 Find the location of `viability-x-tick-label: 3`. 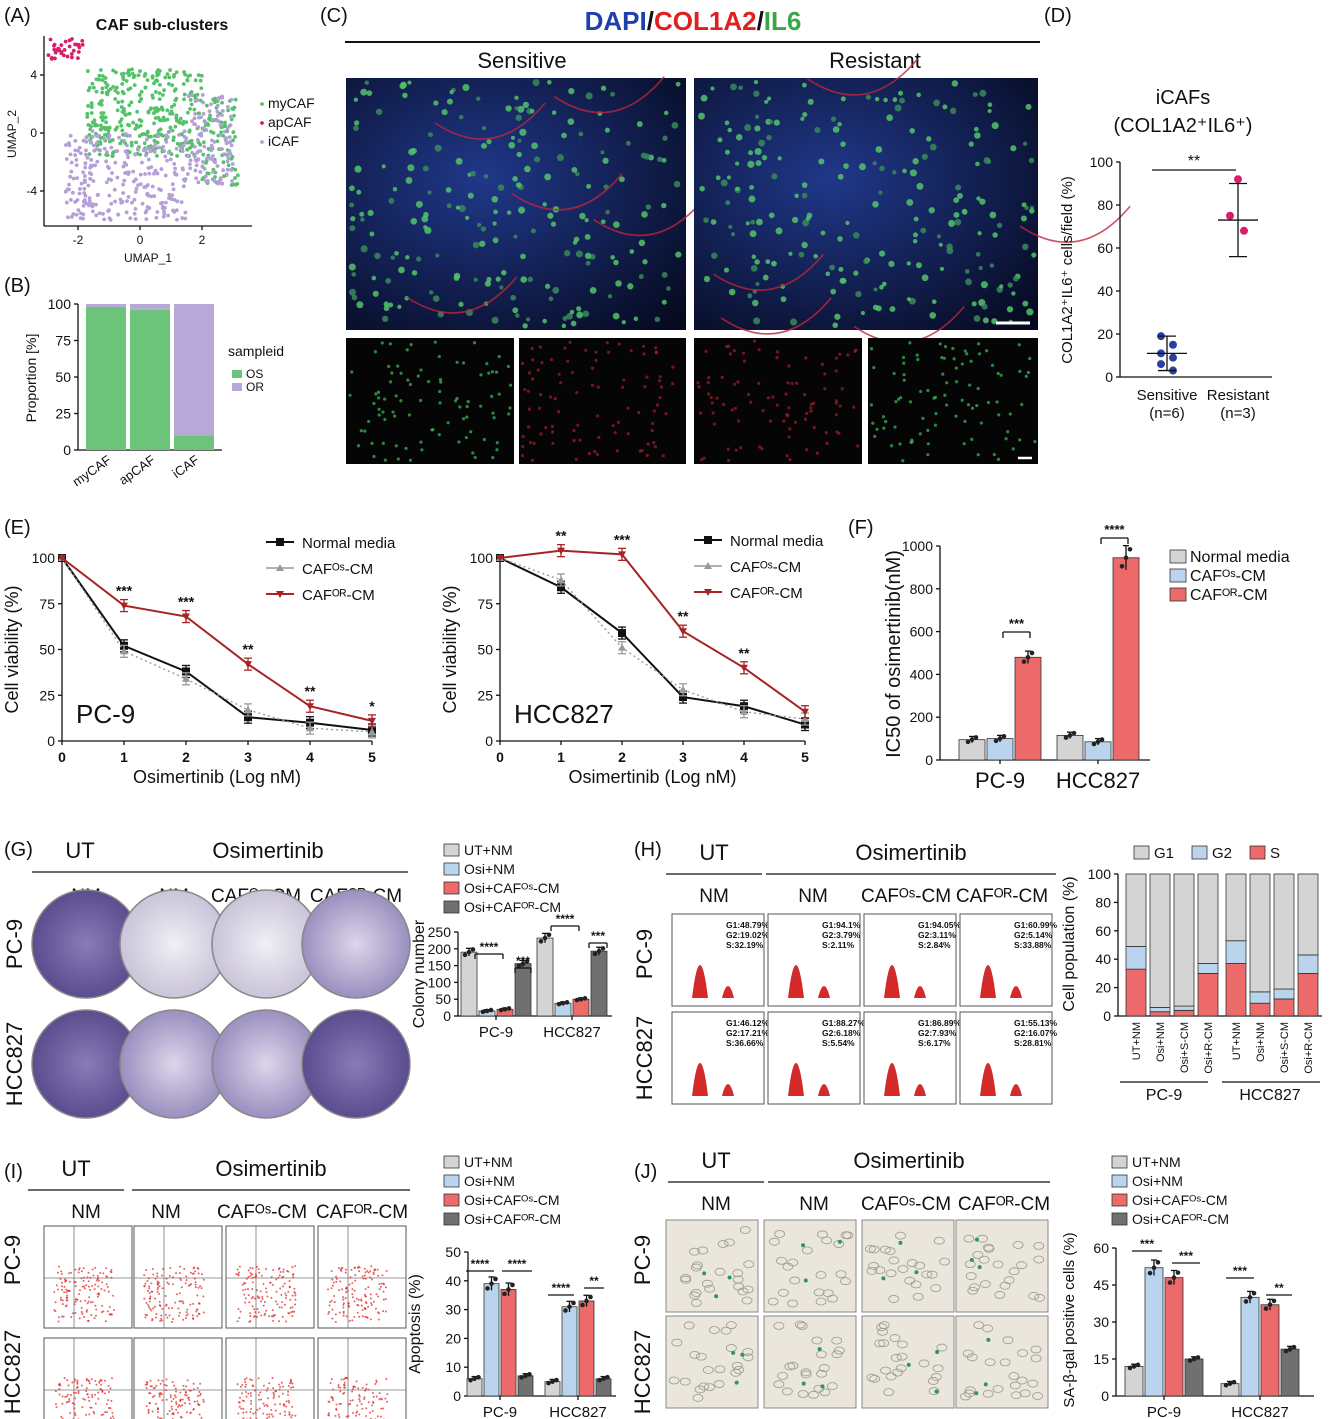

viability-x-tick-label: 3 is located at coordinates (683, 757).